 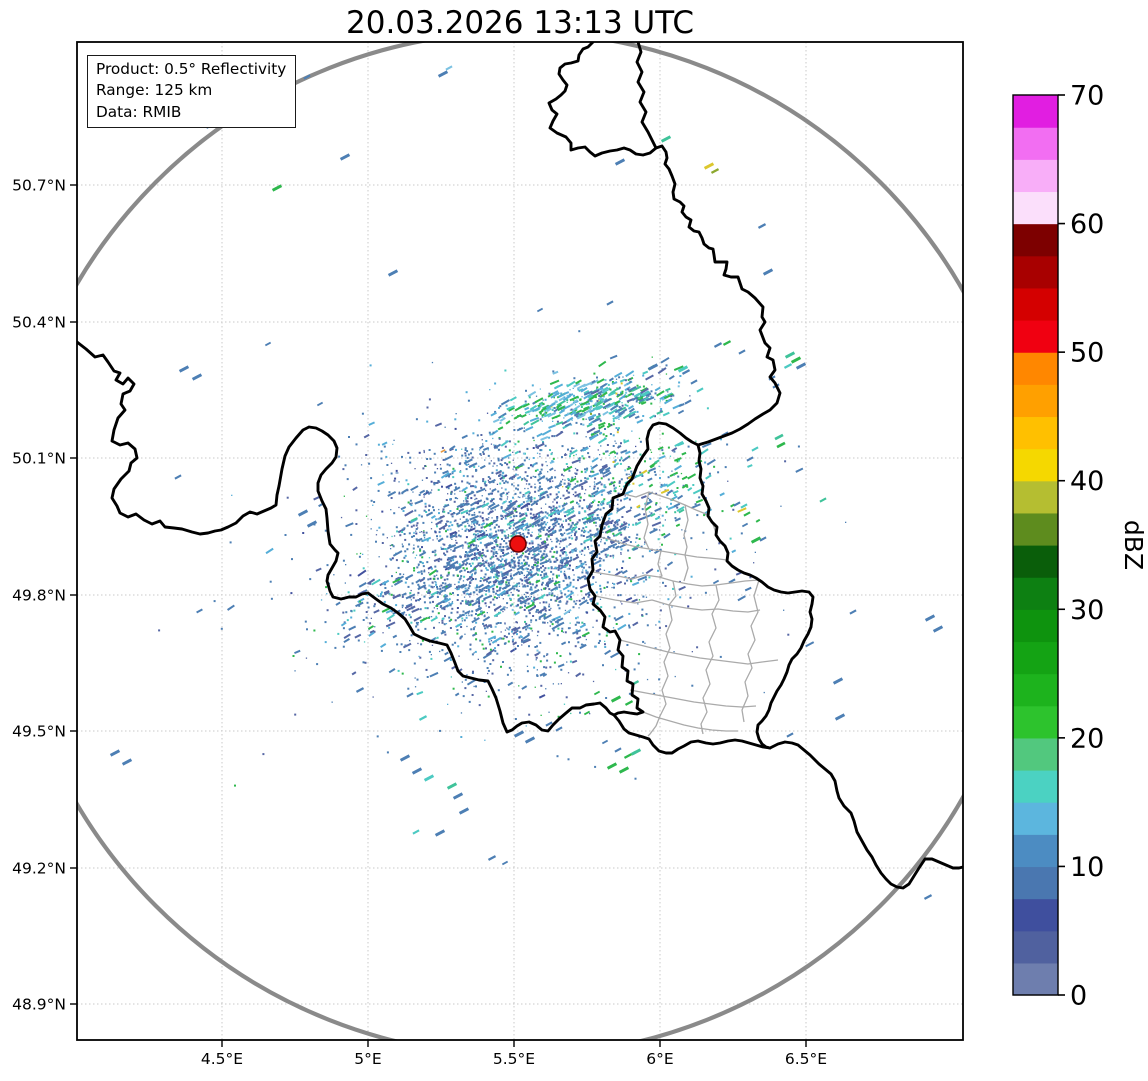 What do you see at coordinates (39, 323) in the screenshot?
I see `y-axis-label-1: 50.4°N` at bounding box center [39, 323].